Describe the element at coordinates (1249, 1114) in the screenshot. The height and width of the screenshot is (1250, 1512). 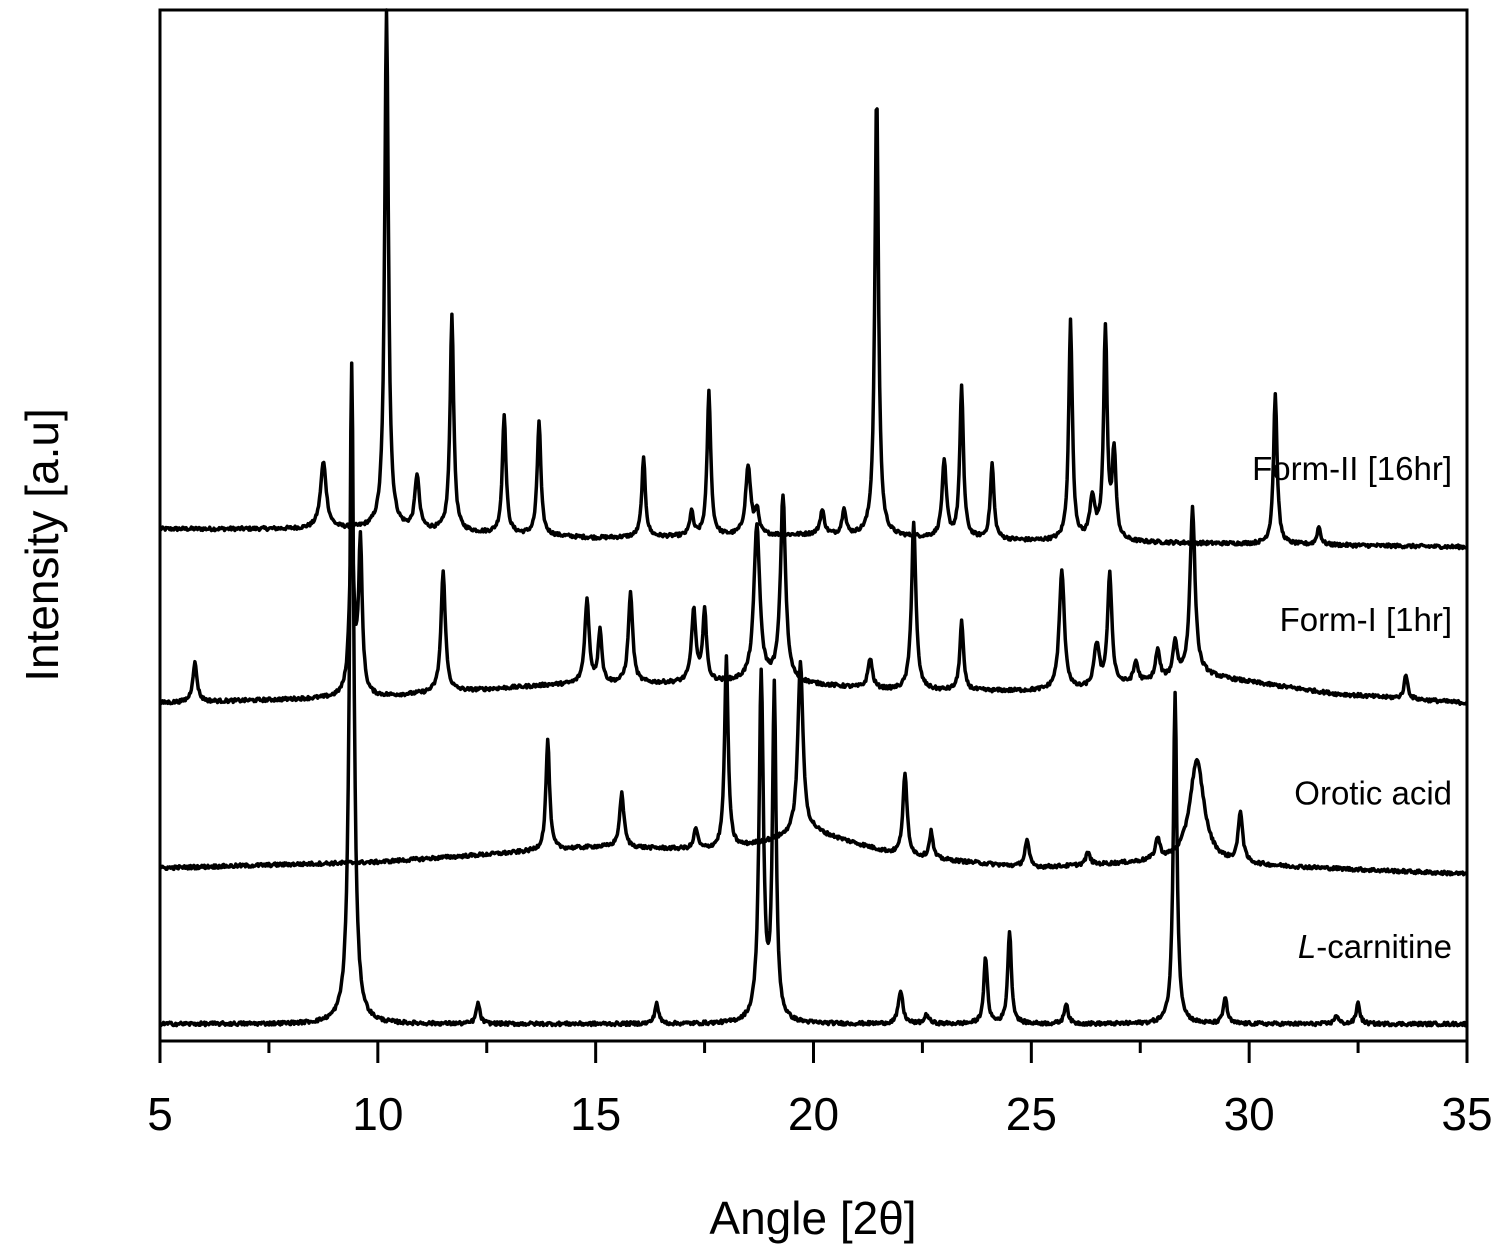
I see `x-tick-label: 30` at that location.